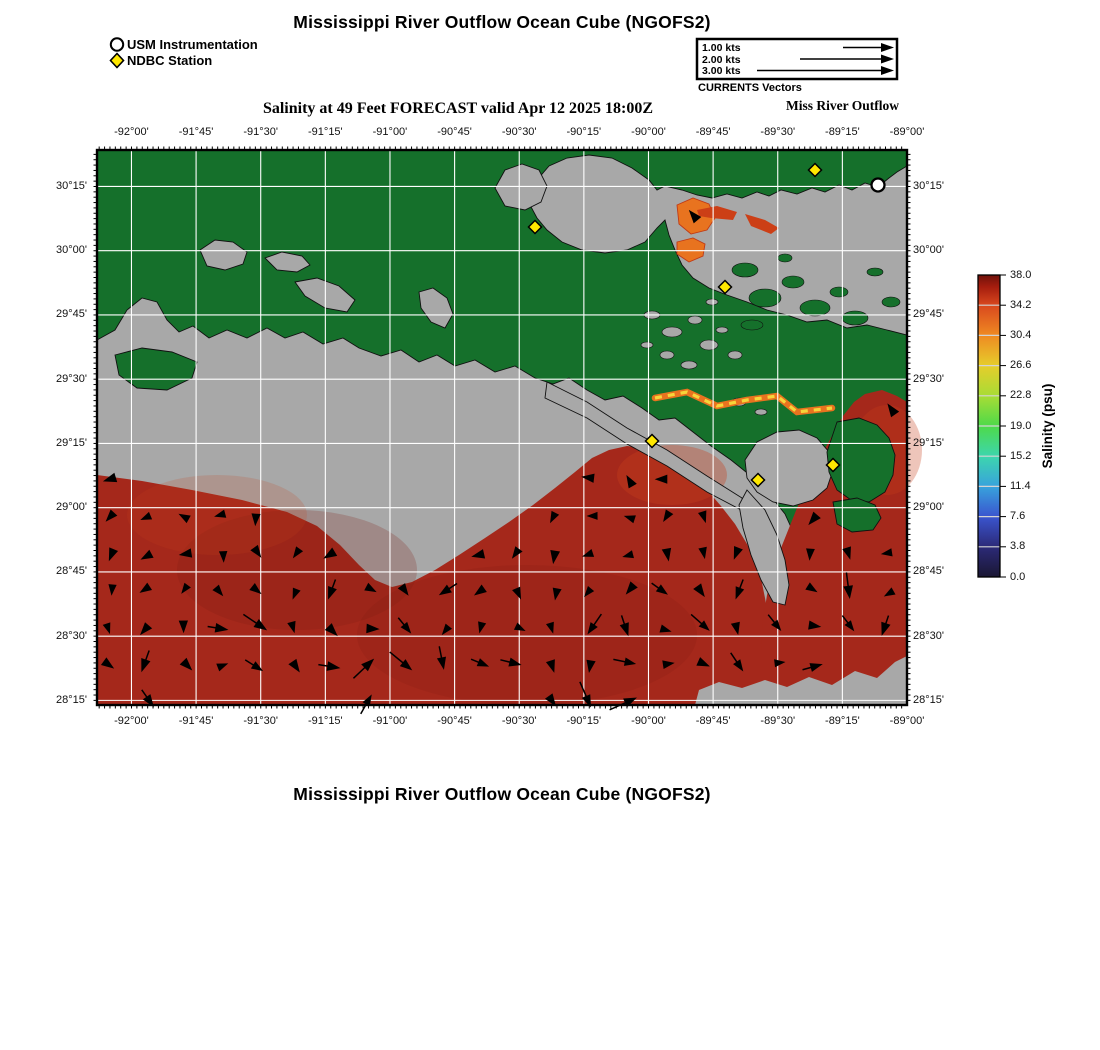 The height and width of the screenshot is (1050, 1100). I want to click on usm-legend-icon, so click(117, 44).